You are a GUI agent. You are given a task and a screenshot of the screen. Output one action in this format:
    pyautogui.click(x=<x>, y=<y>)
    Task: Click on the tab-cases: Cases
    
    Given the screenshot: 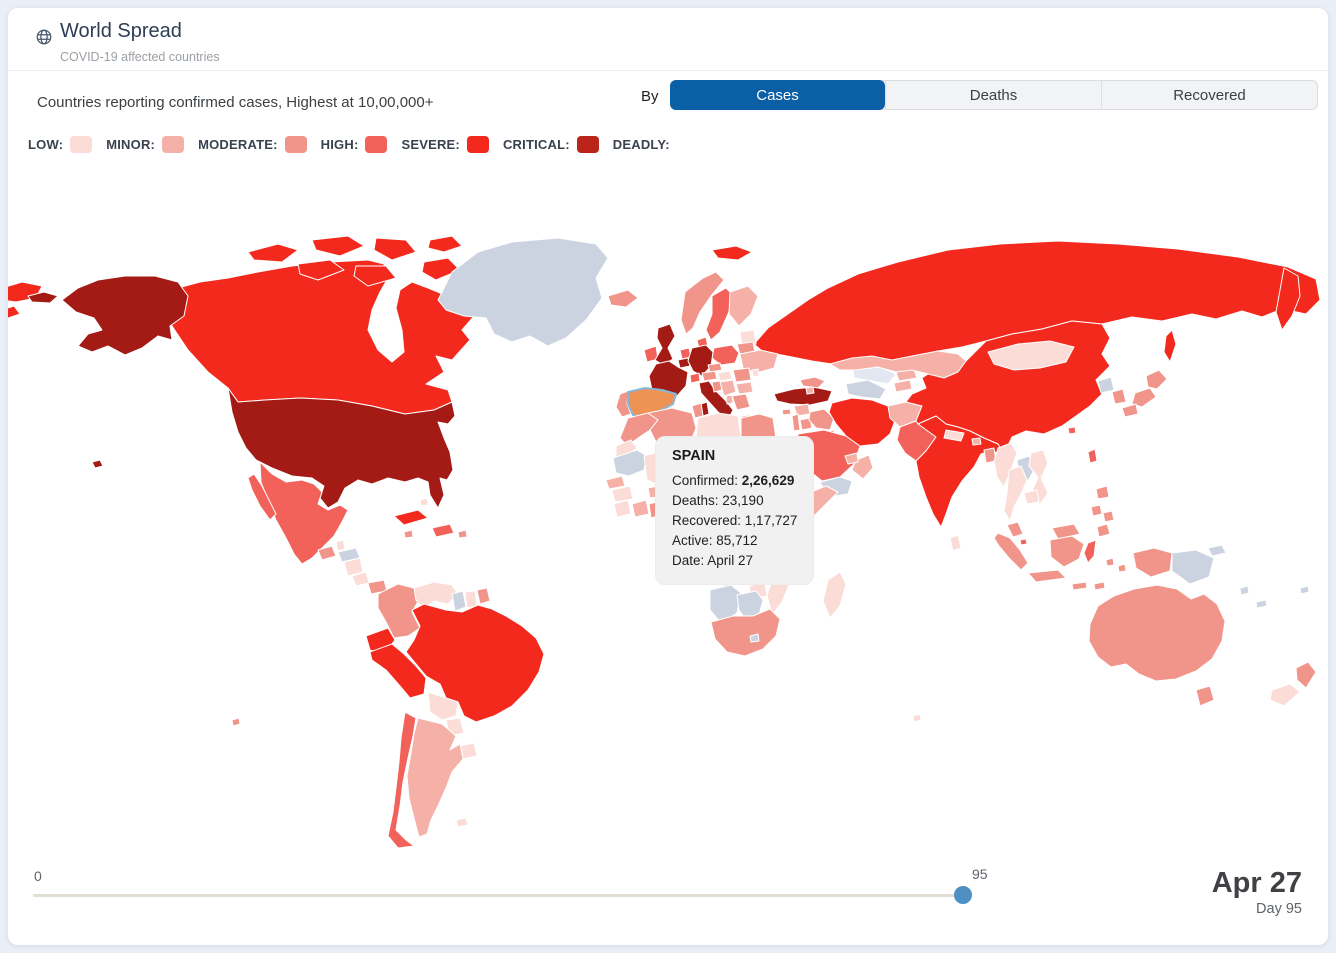 What is the action you would take?
    pyautogui.click(x=777, y=95)
    